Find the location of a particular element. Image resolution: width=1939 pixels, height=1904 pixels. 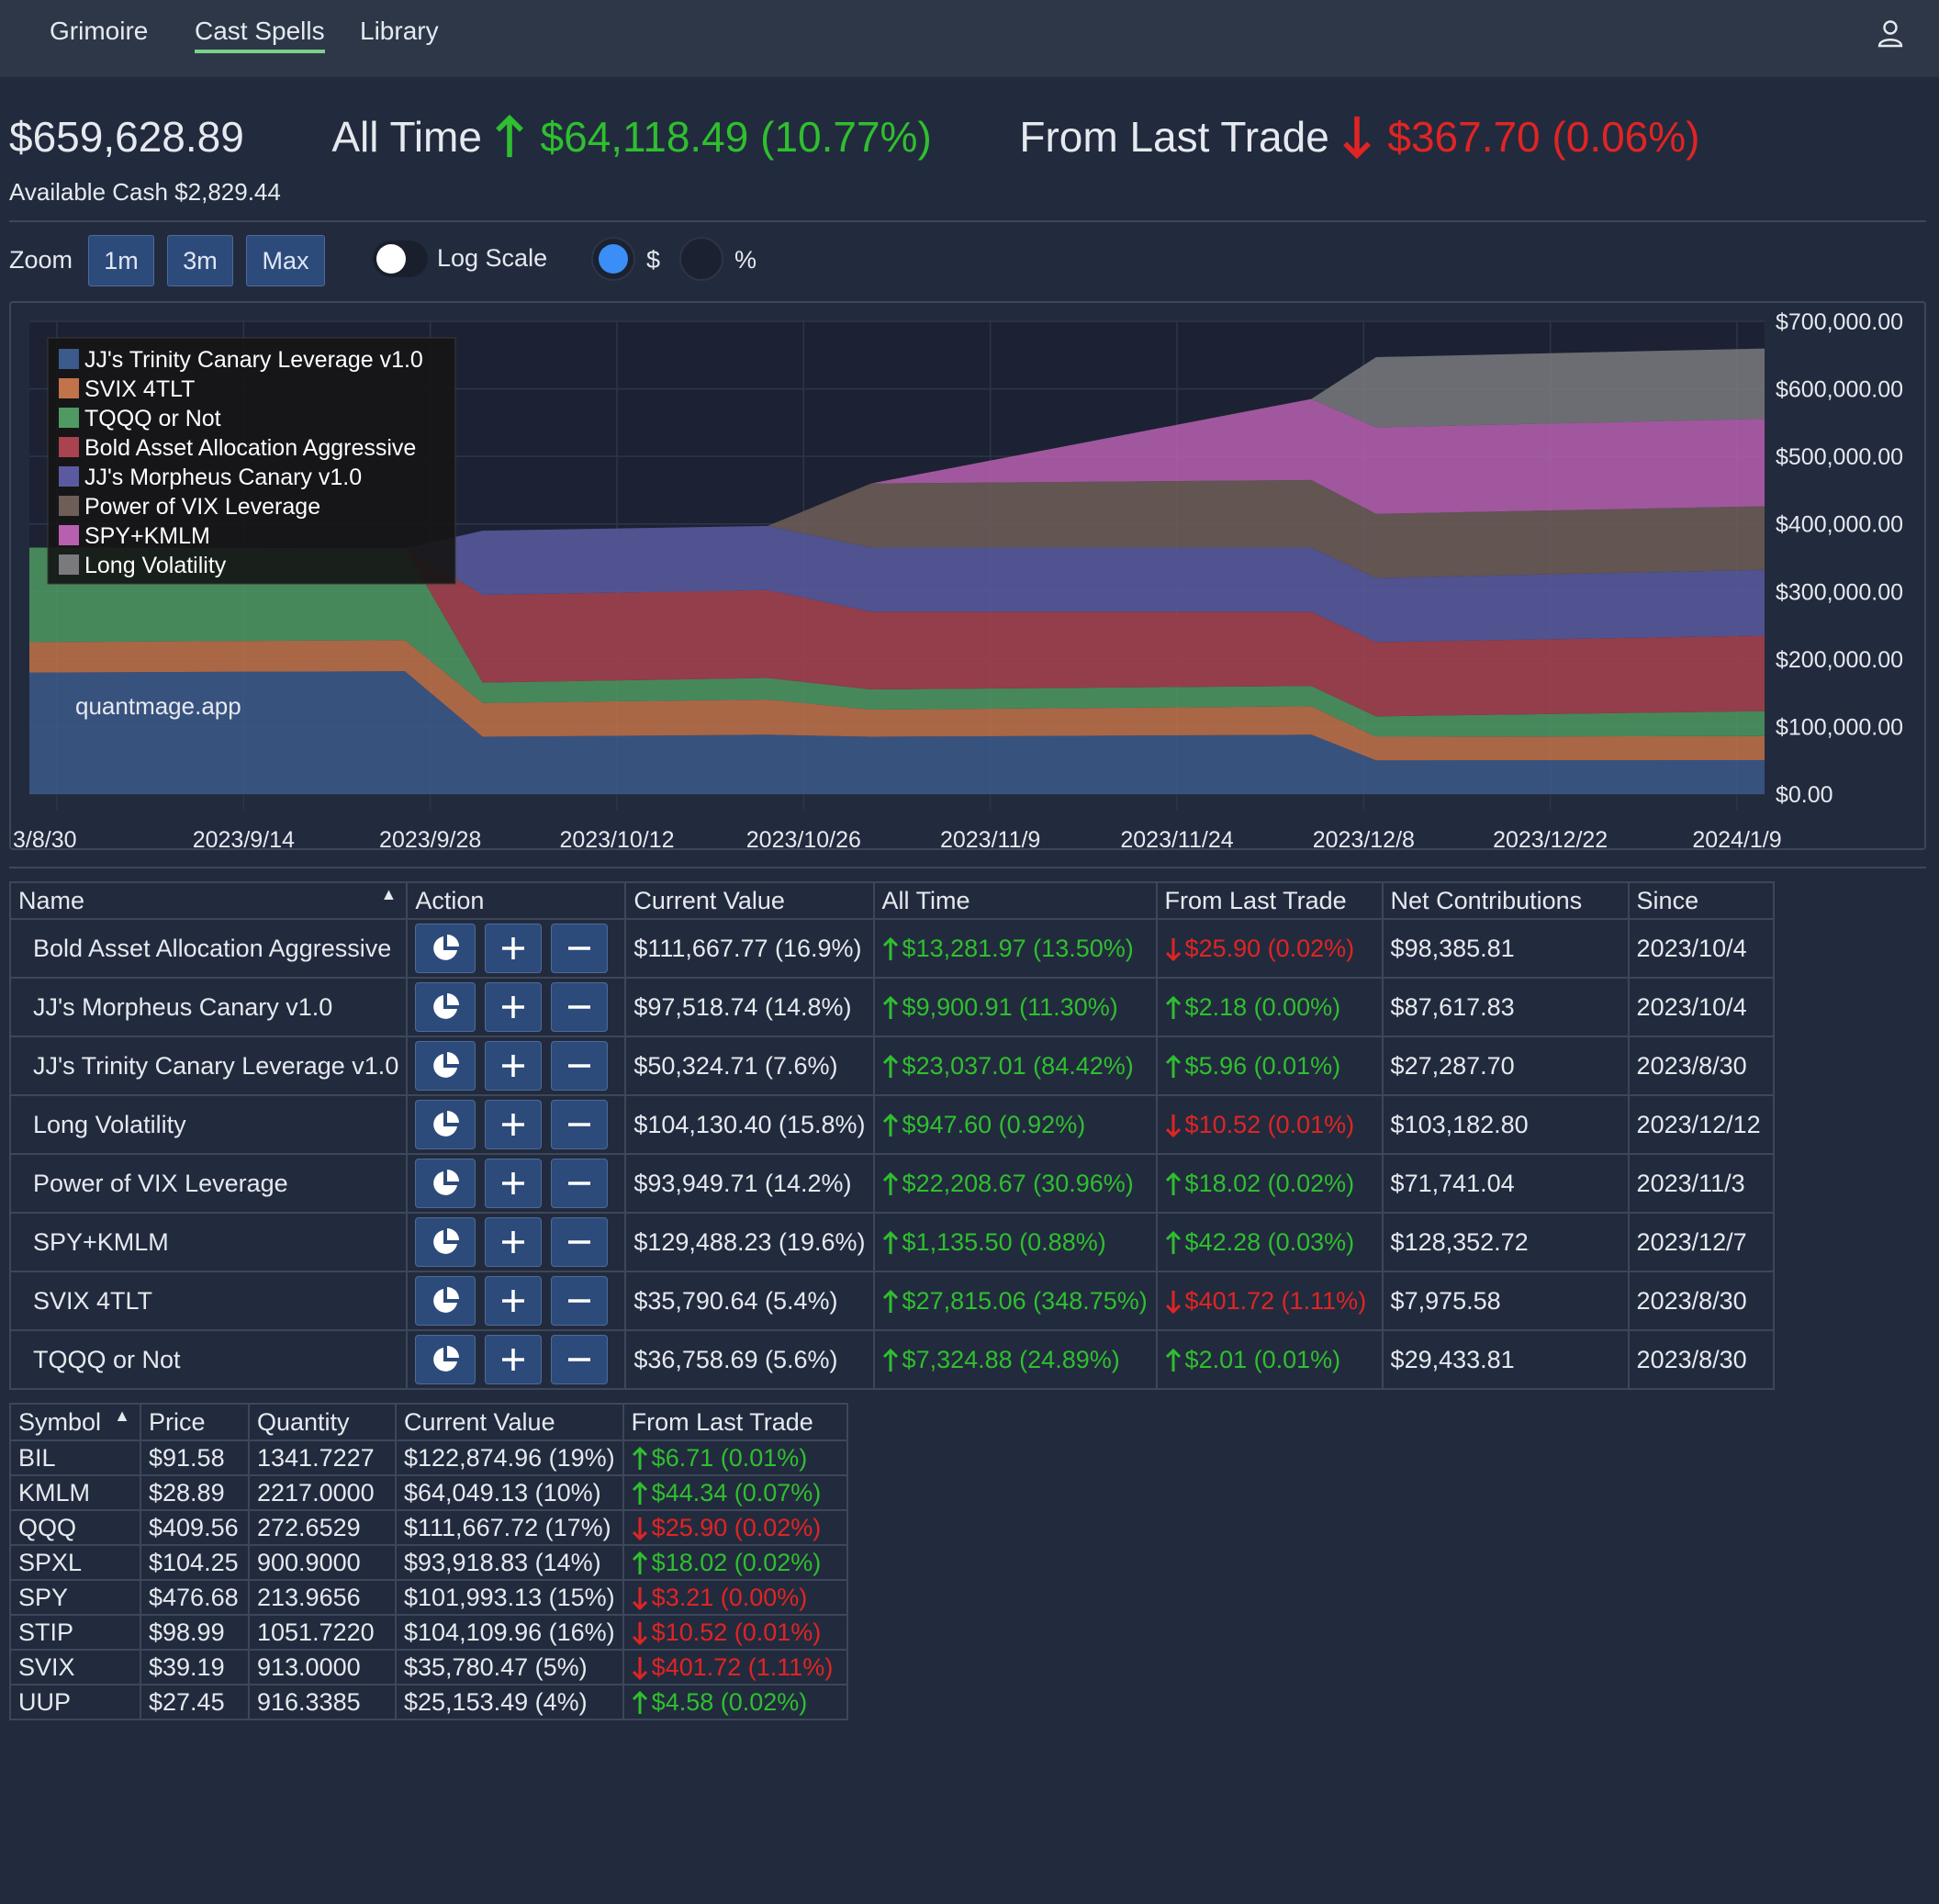

symbol: SPXL is located at coordinates (75, 1562).